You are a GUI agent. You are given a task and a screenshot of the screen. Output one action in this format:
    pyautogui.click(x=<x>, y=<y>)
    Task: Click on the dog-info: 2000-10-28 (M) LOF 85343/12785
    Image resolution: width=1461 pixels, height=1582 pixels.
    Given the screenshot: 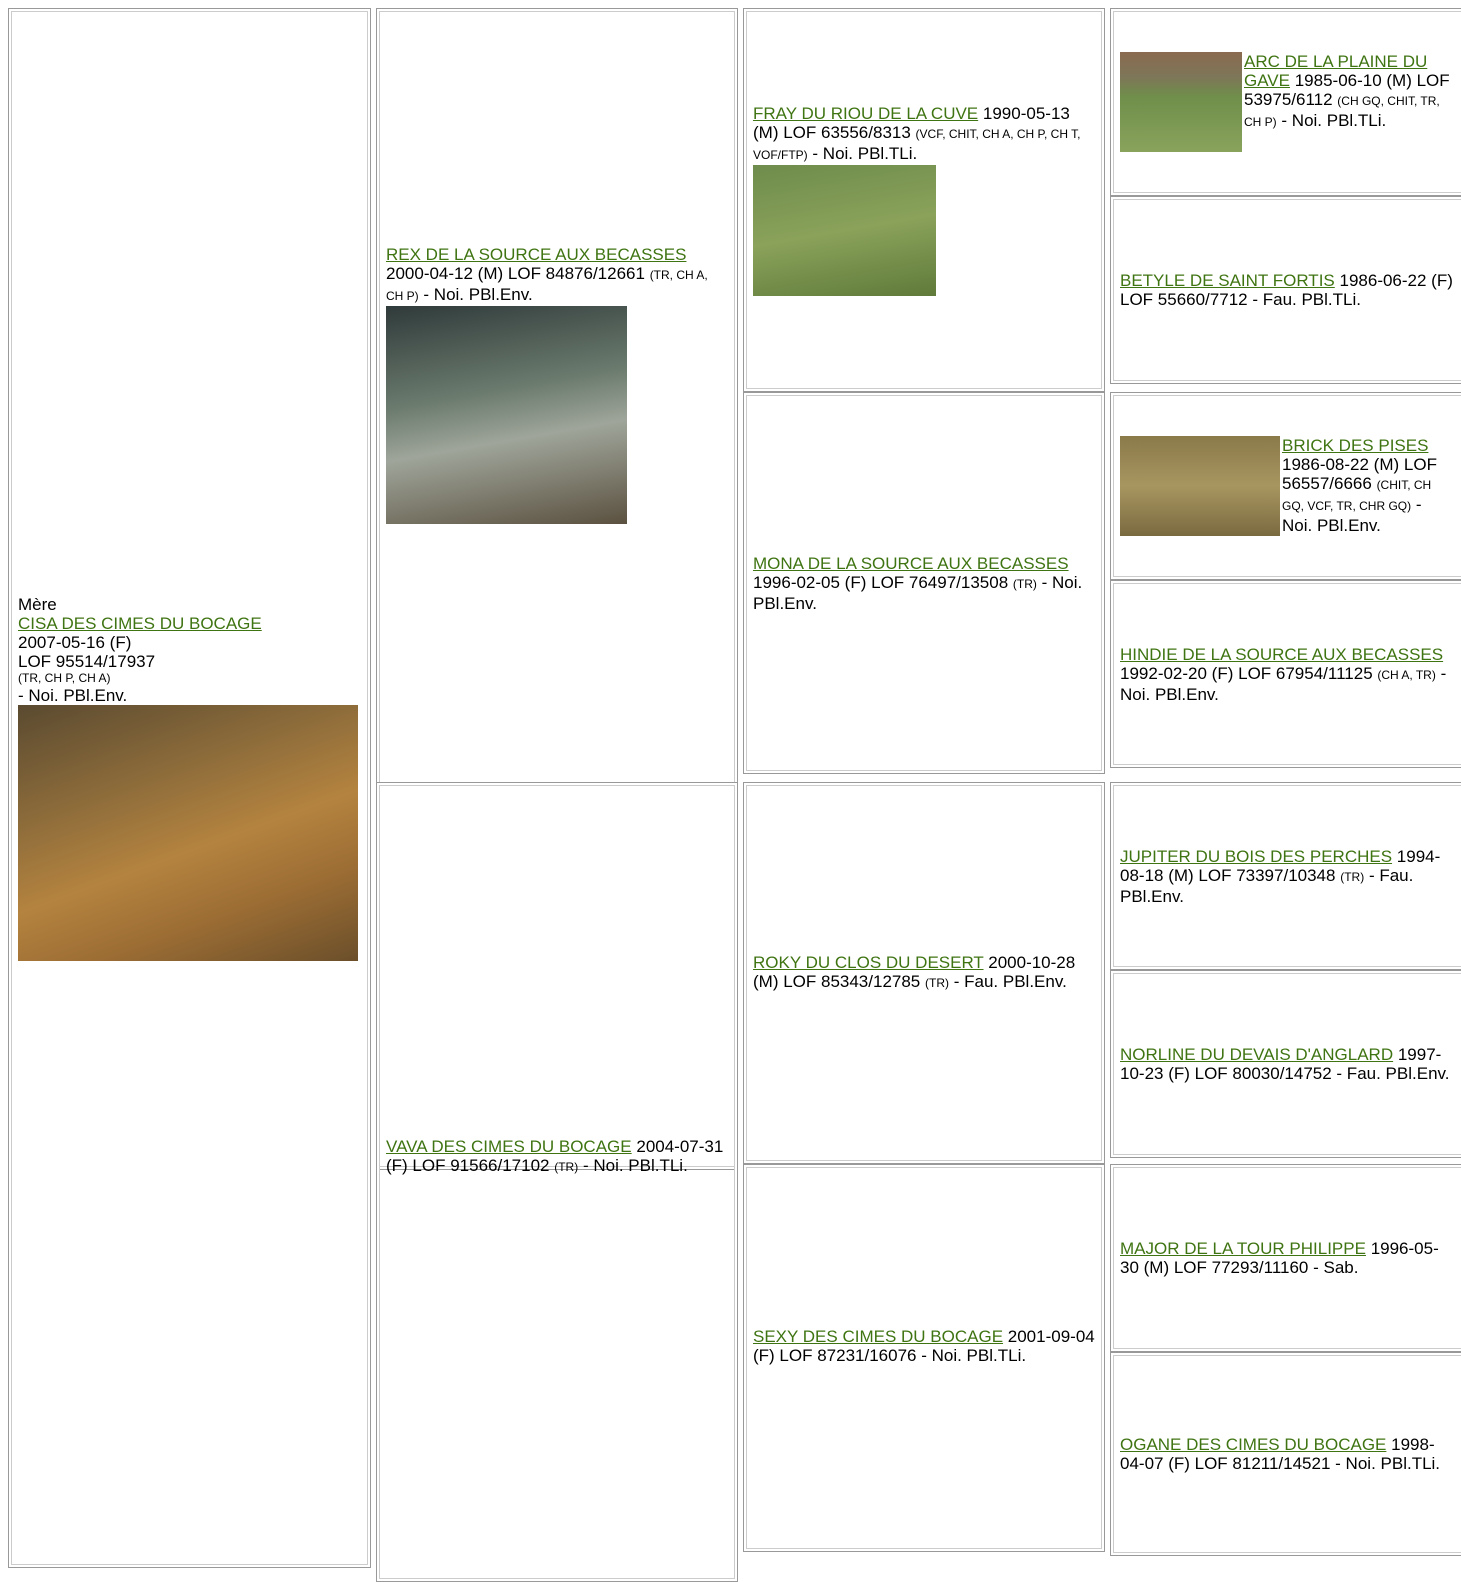 What is the action you would take?
    pyautogui.click(x=914, y=972)
    